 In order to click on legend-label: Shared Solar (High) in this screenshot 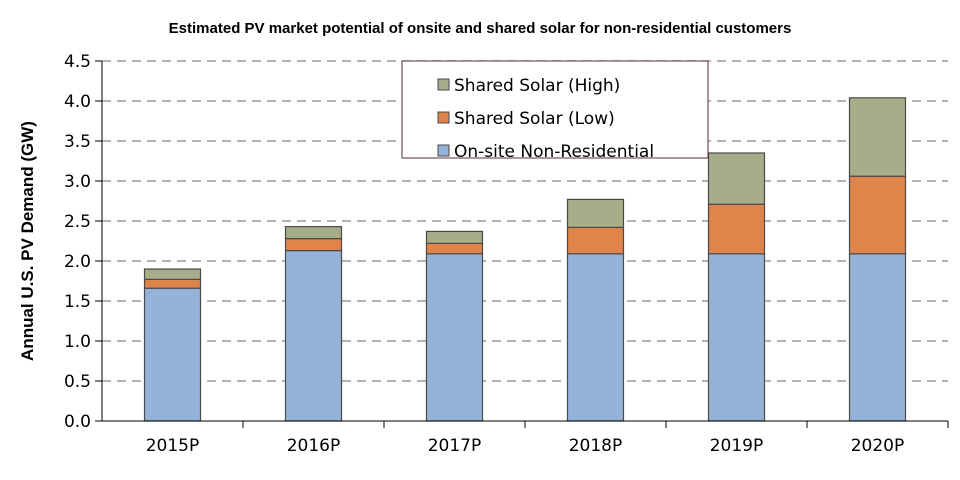, I will do `click(537, 86)`.